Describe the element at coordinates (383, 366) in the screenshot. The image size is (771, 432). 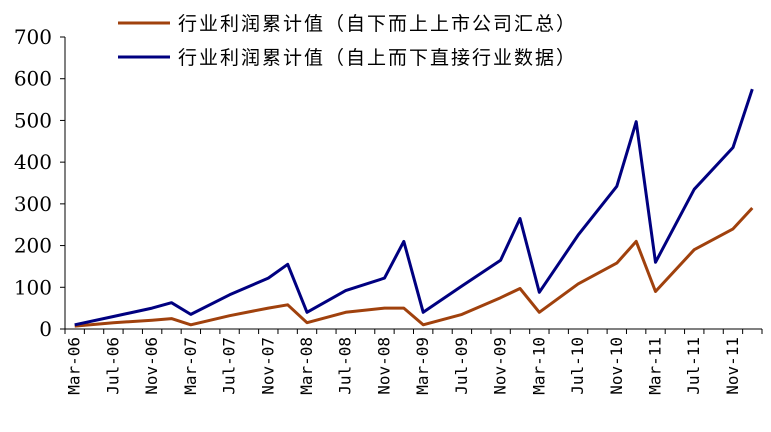
I see `x-tick-label: Nov-08` at that location.